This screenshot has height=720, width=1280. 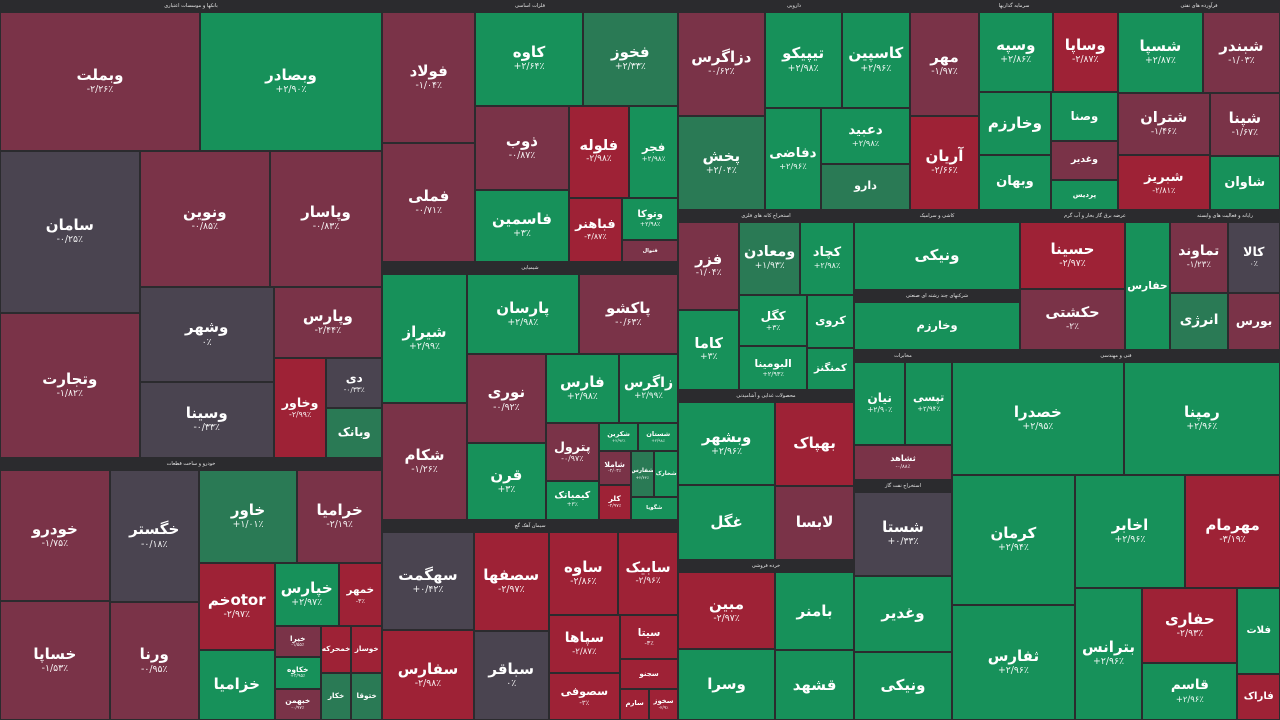 I want to click on stock-tile: خپارس +۲/۹۷٪, so click(x=306, y=595).